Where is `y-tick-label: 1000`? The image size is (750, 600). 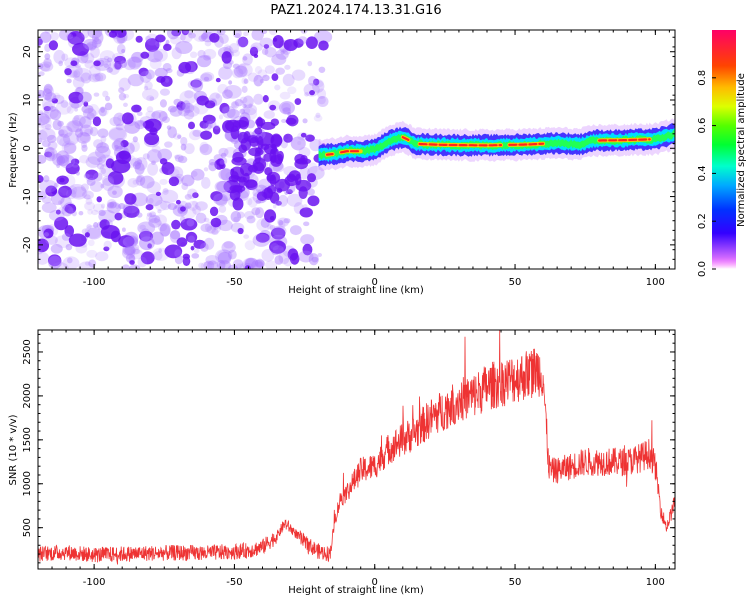
y-tick-label: 1000 is located at coordinates (27, 483).